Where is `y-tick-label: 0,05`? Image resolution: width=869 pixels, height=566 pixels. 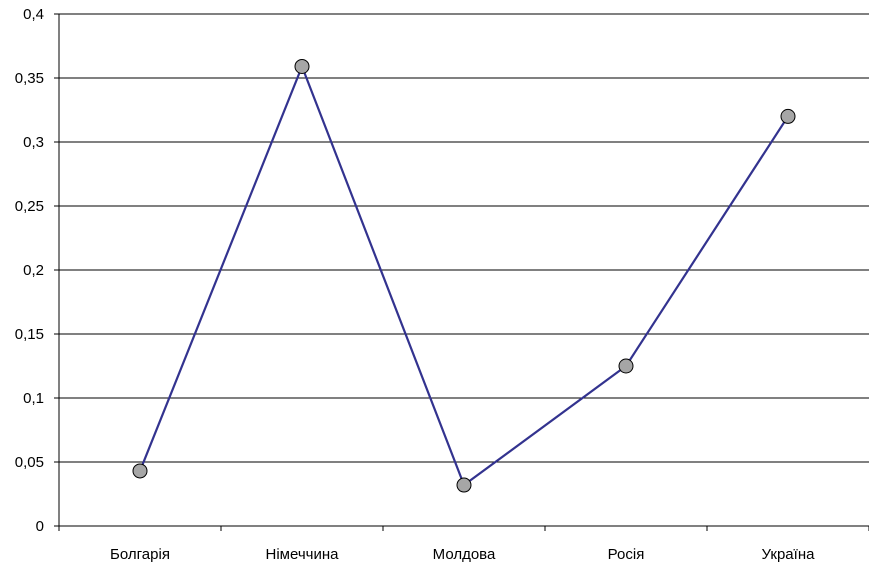
y-tick-label: 0,05 is located at coordinates (29, 462).